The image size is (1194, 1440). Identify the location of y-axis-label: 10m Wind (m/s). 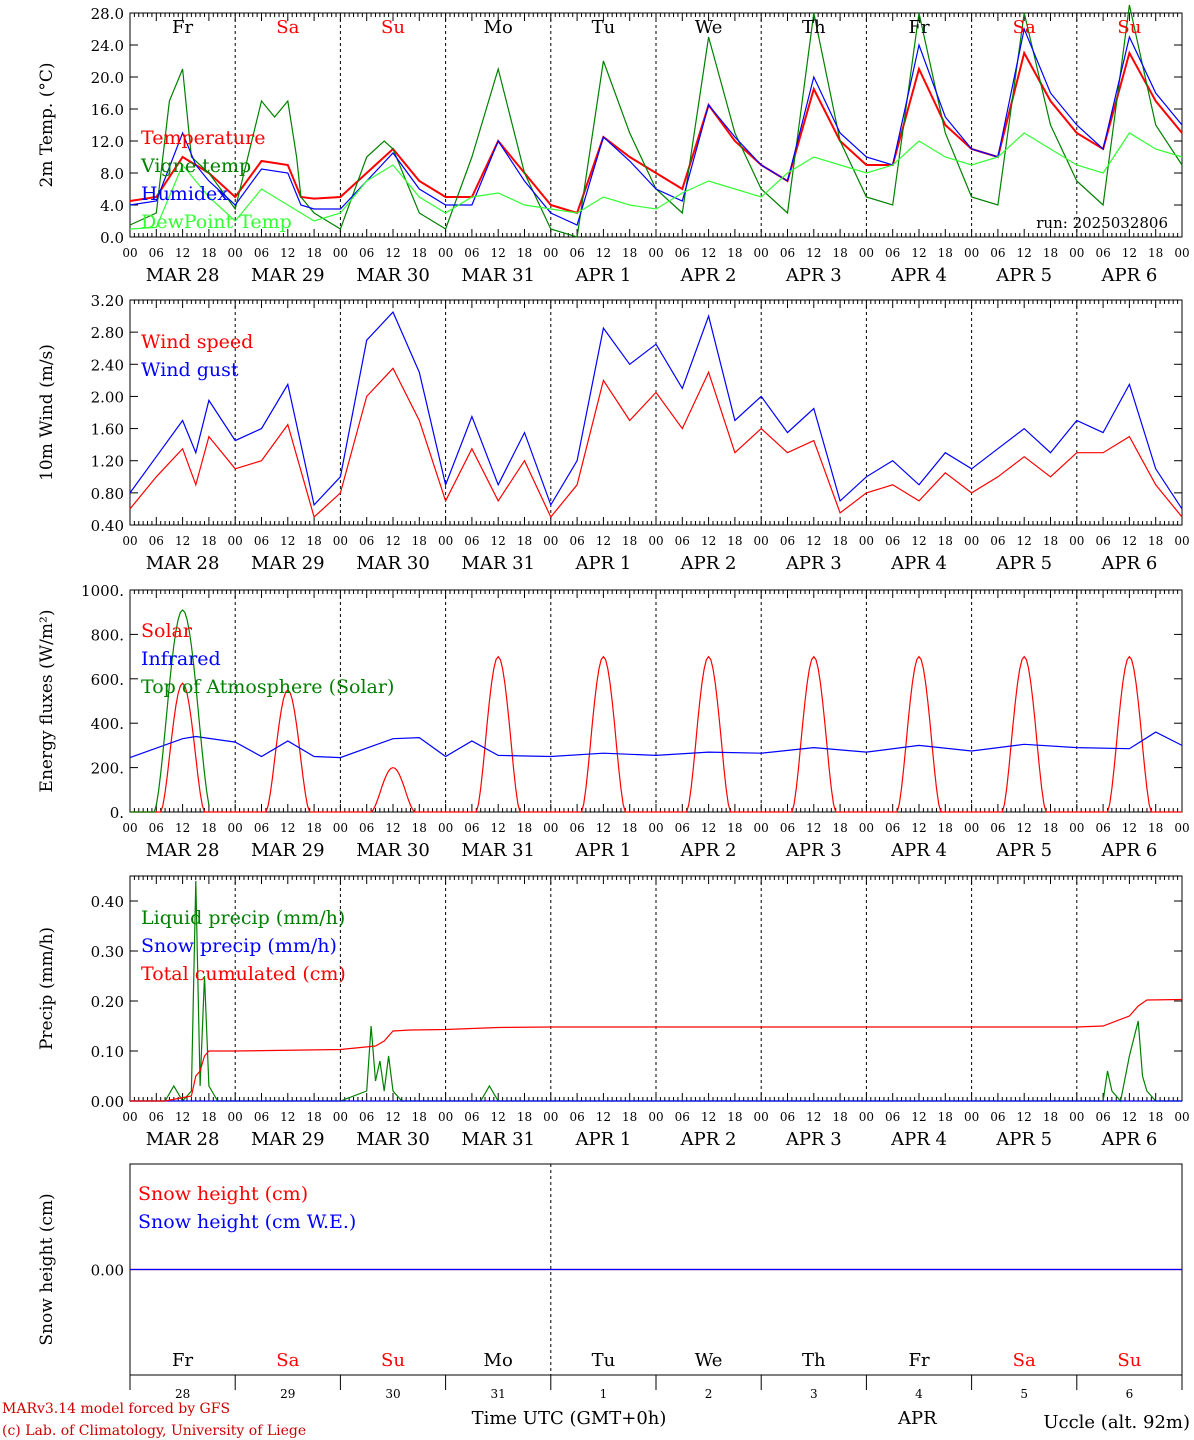
(47, 412).